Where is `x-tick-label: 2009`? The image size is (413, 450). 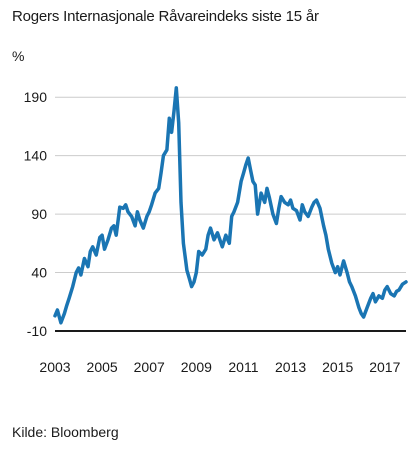
x-tick-label: 2009 is located at coordinates (196, 367).